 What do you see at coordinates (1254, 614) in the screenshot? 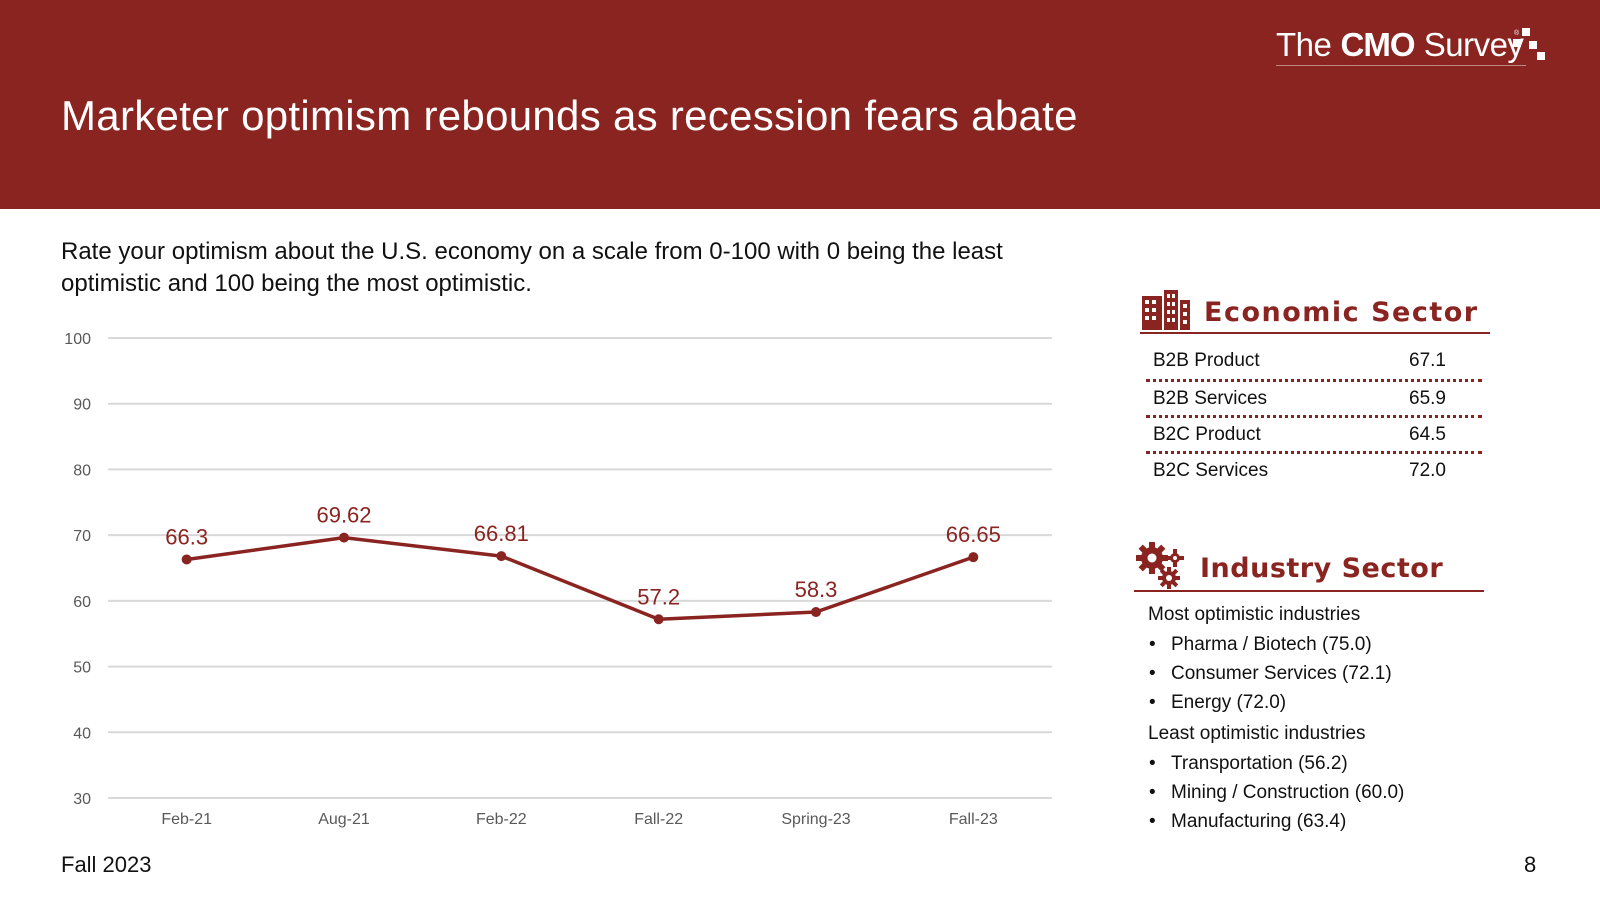
I see `most-optimistic-label: Most optimistic industries` at bounding box center [1254, 614].